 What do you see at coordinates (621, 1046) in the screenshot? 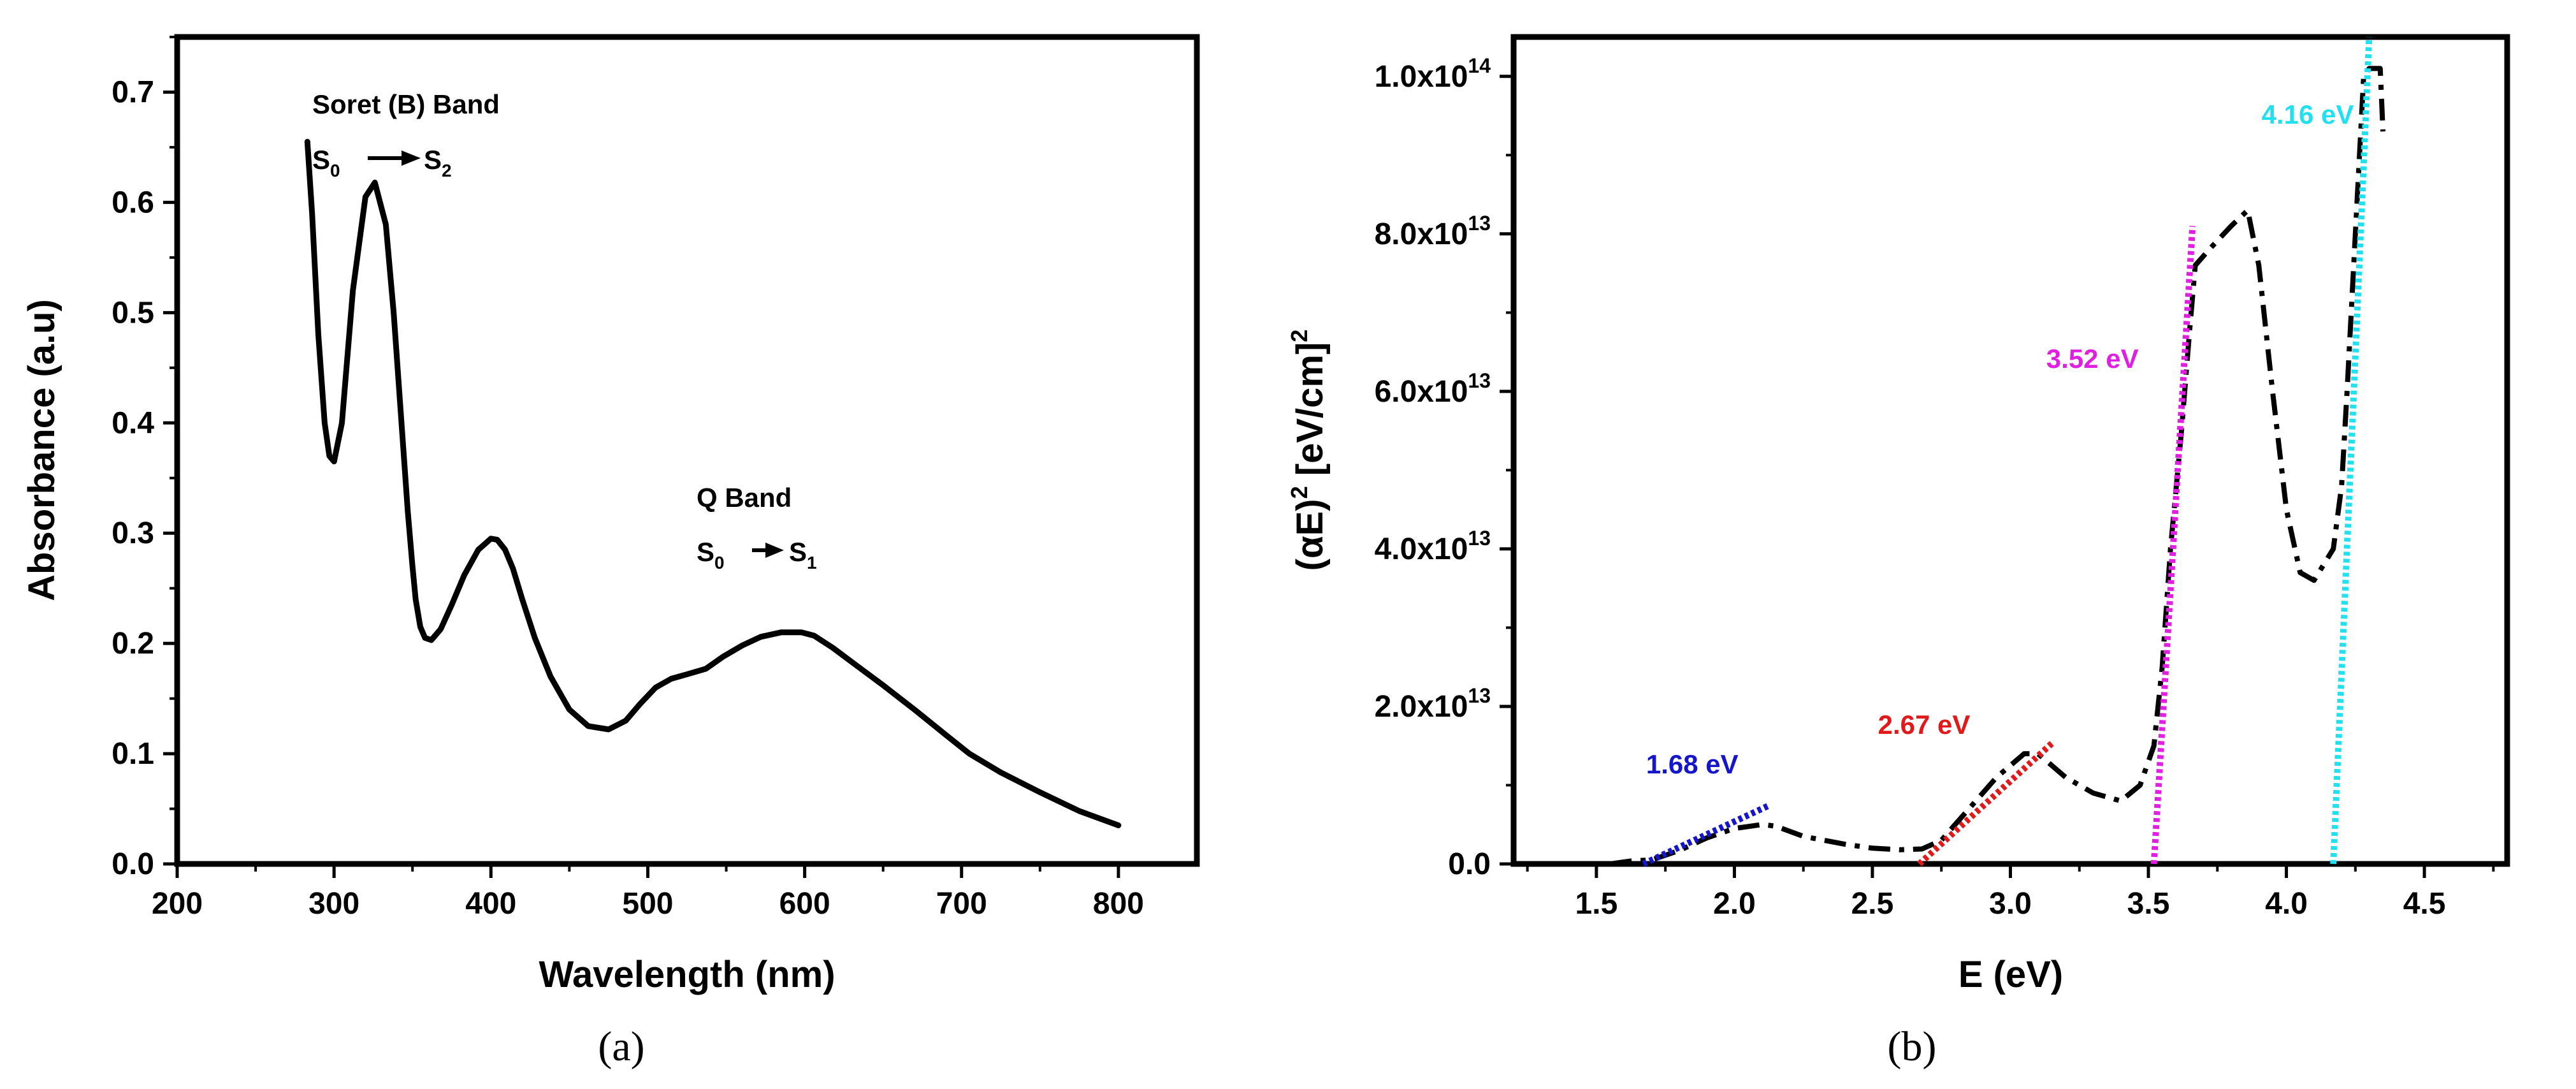
I see `panel-label-a: (a)` at bounding box center [621, 1046].